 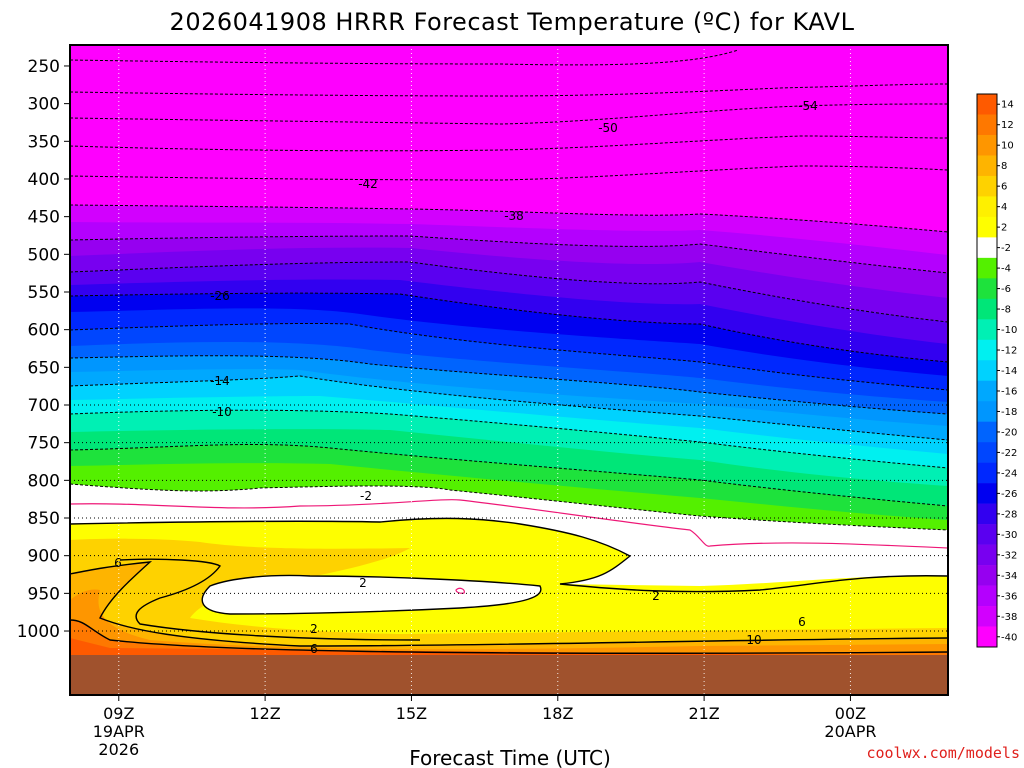 I want to click on y-tick-label: 700, so click(x=44, y=406).